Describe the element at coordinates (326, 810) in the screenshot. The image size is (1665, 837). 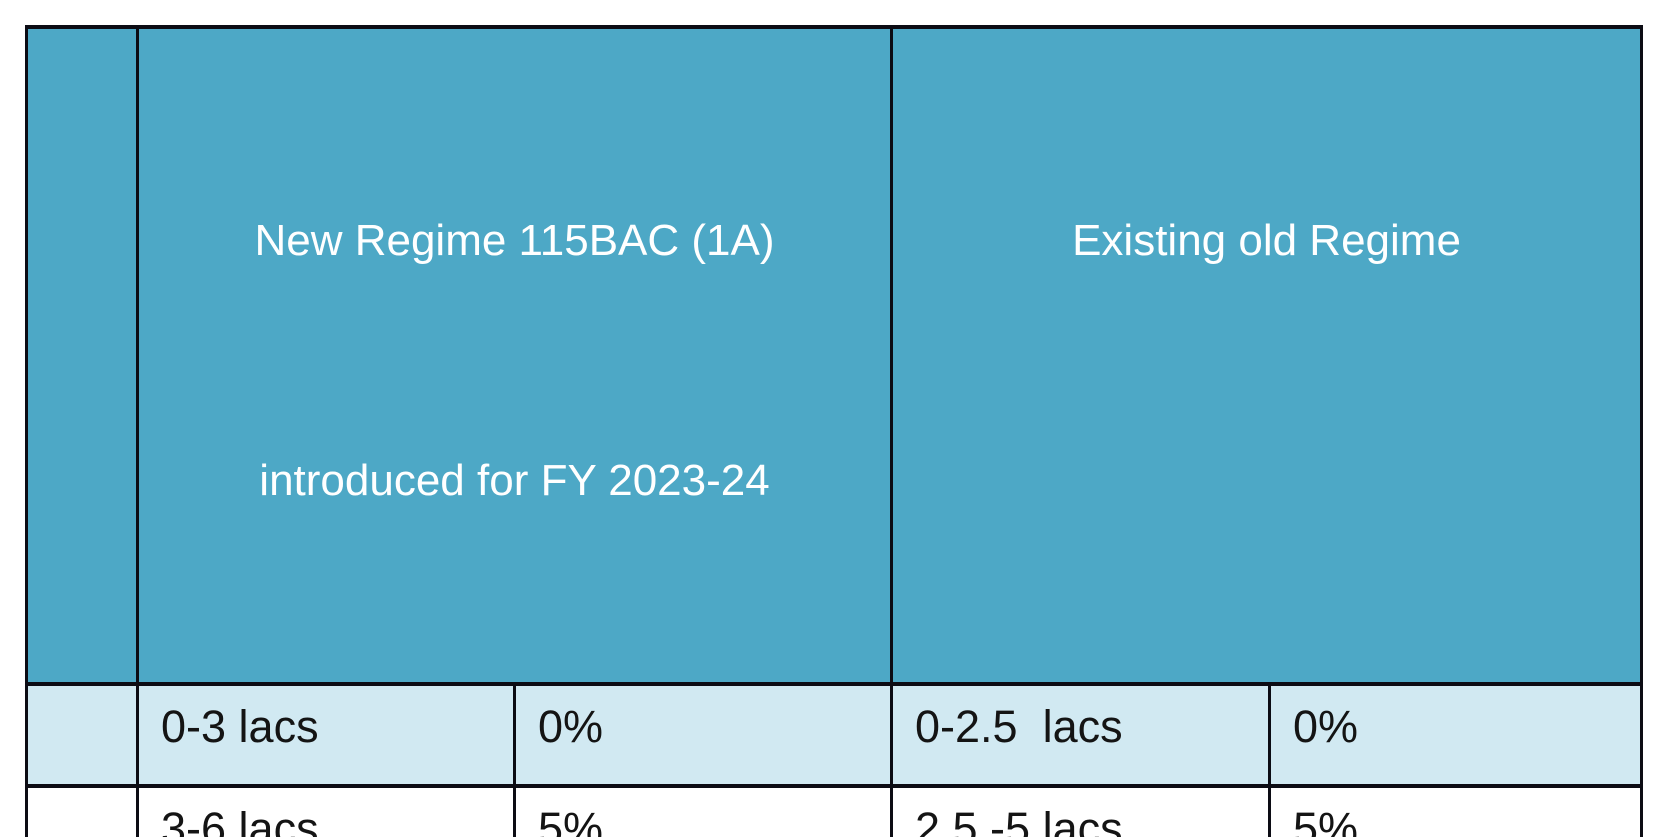
I see `cell-new-slab: 3-6 lacs` at that location.